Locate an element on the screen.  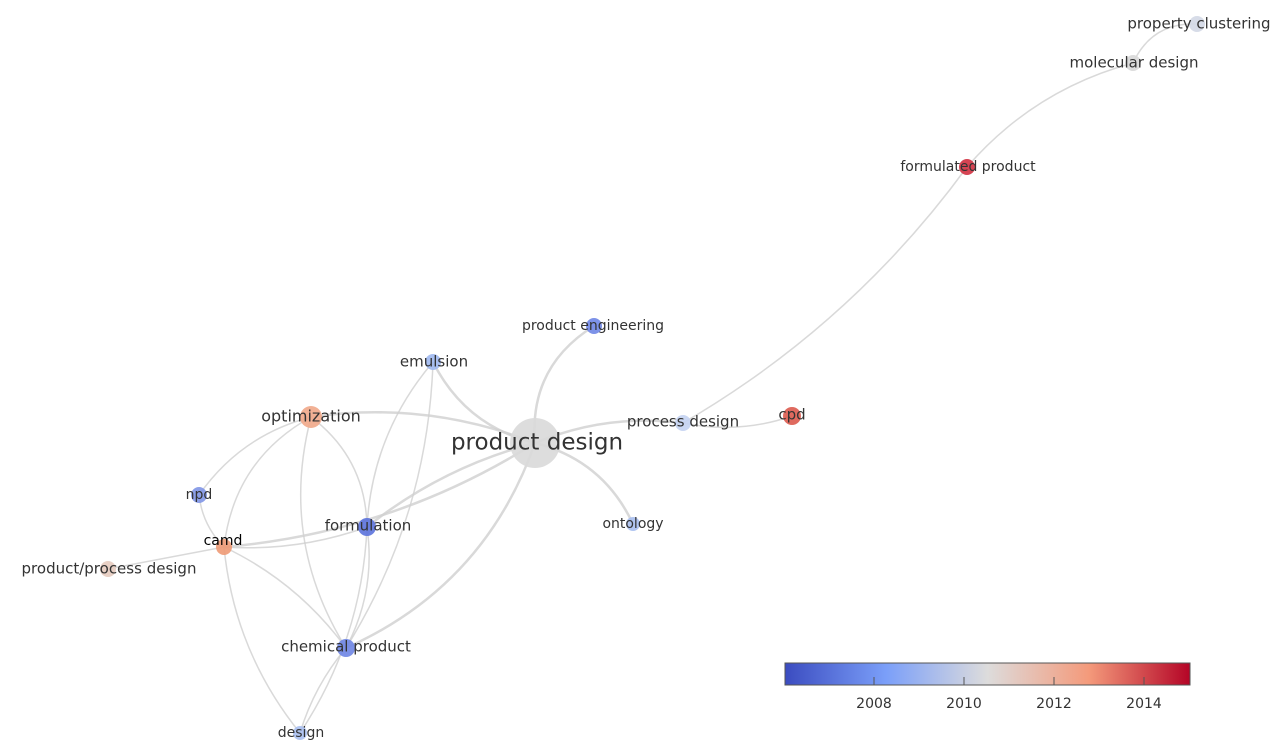
legend-tick-label: 2014 is located at coordinates (1144, 704).